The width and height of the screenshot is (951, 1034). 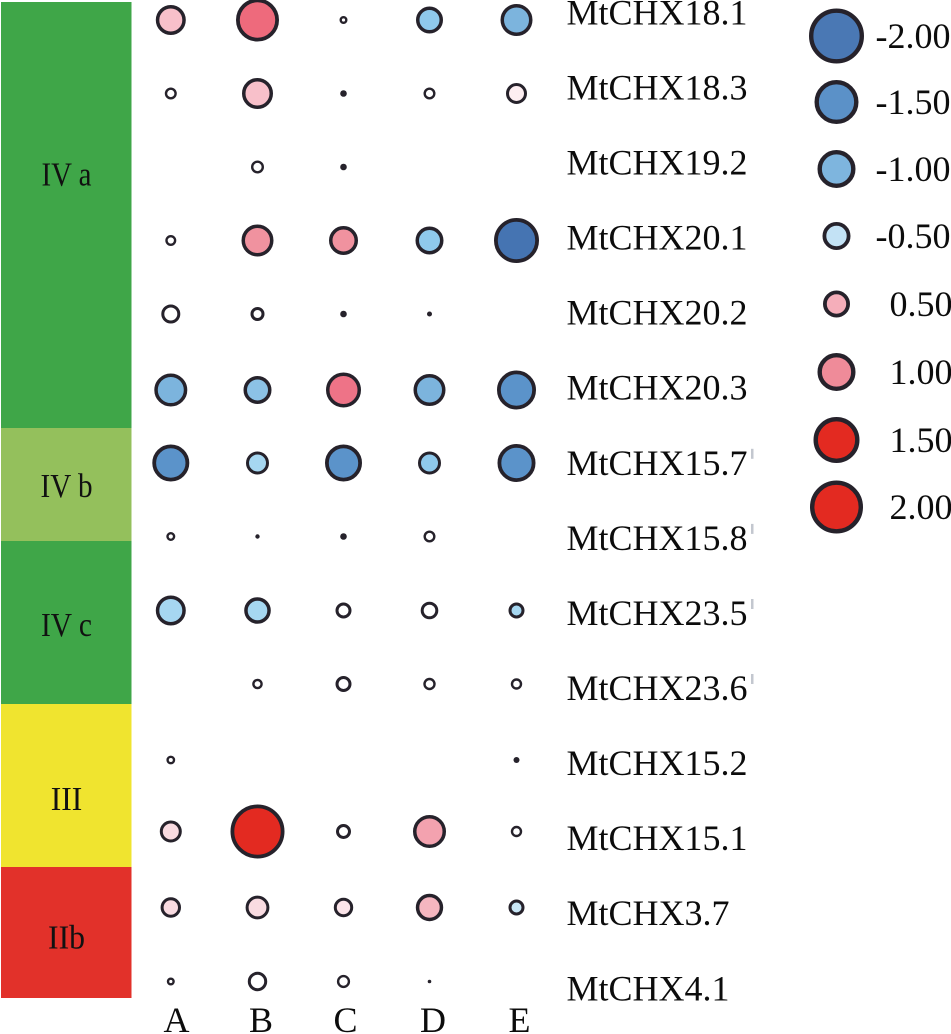 I want to click on svg-text: -2.00, so click(x=913, y=36).